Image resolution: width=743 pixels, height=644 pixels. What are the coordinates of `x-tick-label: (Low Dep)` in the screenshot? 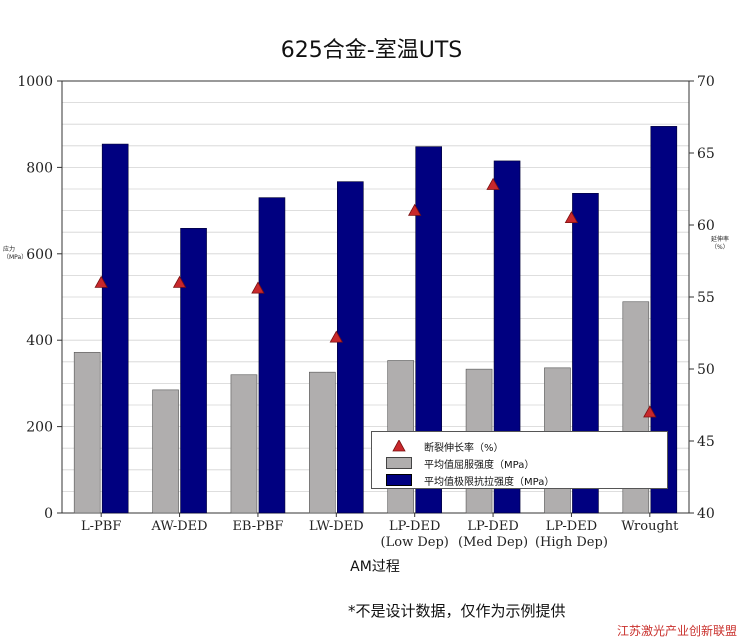 It's located at (415, 542).